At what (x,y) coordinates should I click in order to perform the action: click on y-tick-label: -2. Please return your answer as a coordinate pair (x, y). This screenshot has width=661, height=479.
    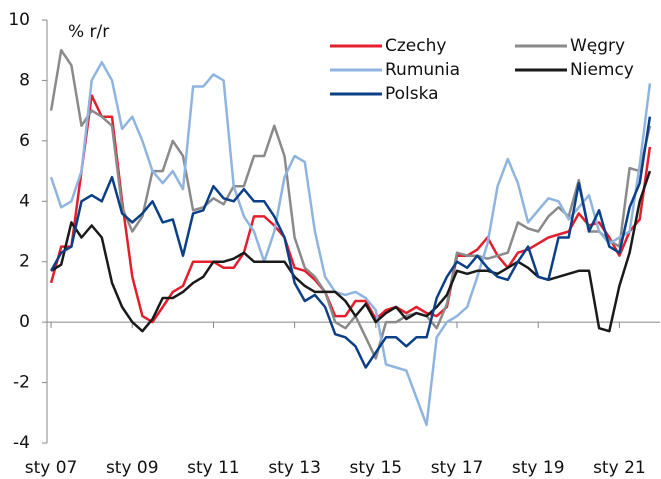
    Looking at the image, I should click on (21, 383).